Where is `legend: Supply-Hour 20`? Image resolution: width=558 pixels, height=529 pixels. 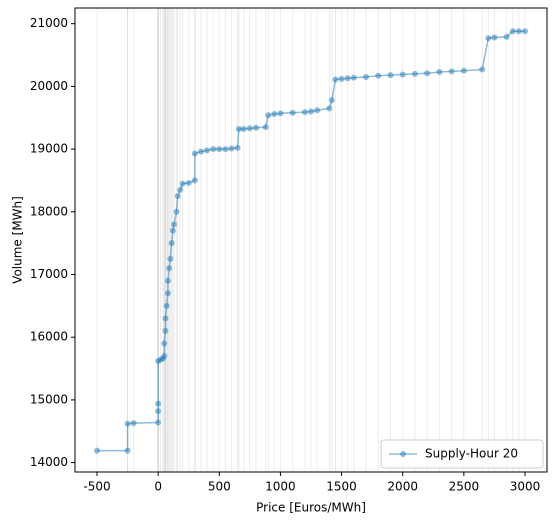
legend: Supply-Hour 20 is located at coordinates (462, 454).